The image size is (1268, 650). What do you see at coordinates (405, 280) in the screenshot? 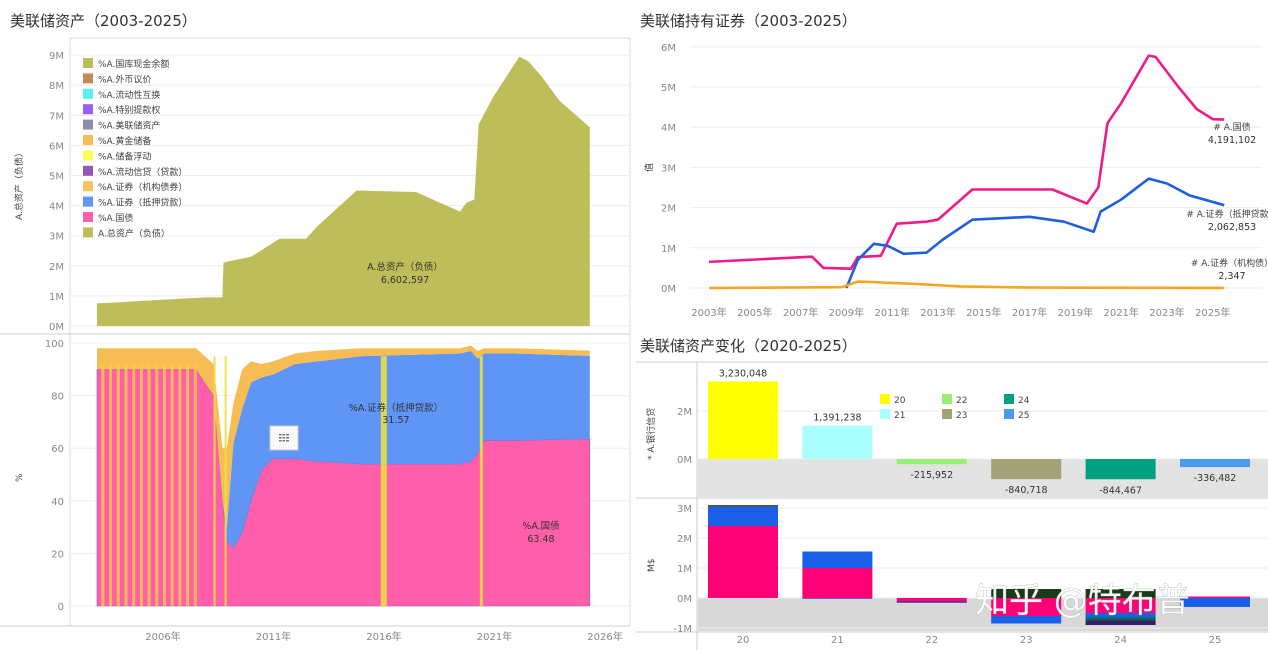
I see `total-annotation-value: 6,602,597` at bounding box center [405, 280].